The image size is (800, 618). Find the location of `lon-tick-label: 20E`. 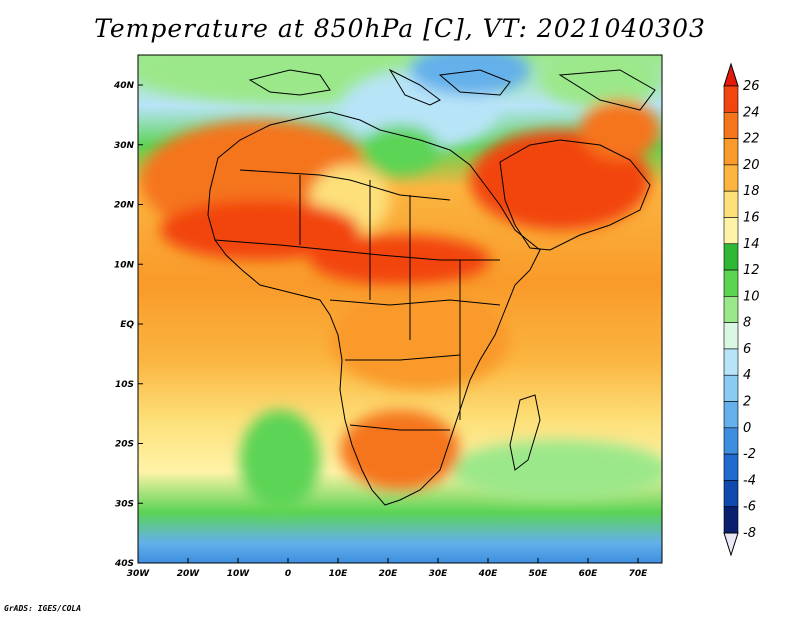

lon-tick-label: 20E is located at coordinates (389, 574).